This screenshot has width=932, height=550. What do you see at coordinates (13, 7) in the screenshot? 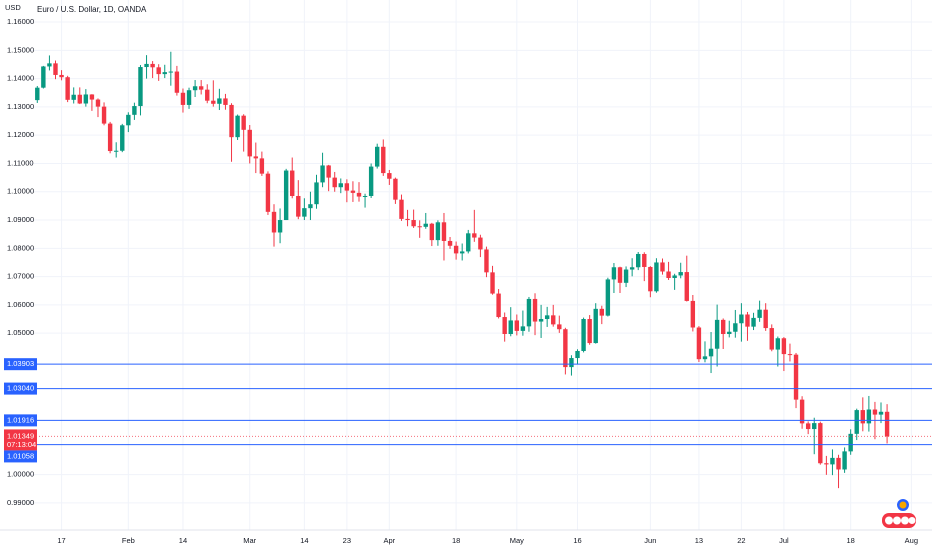
I see `currency-label: USD` at bounding box center [13, 7].